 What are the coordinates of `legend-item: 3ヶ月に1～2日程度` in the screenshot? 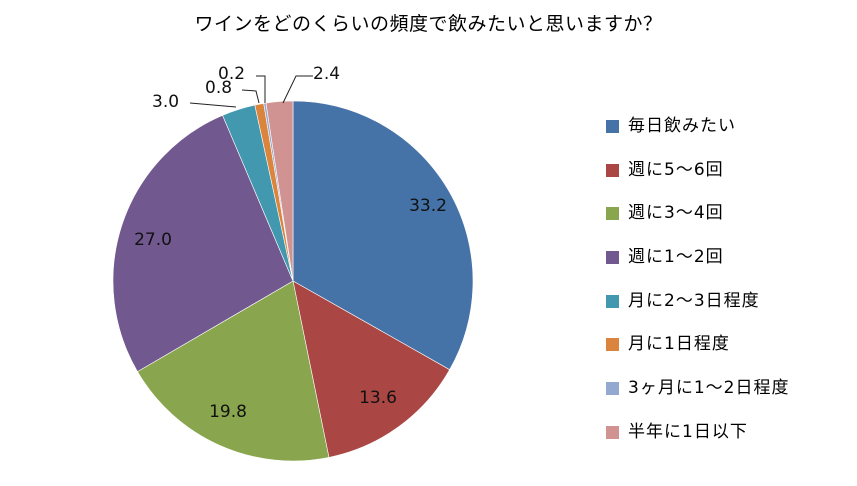 It's located at (697, 398).